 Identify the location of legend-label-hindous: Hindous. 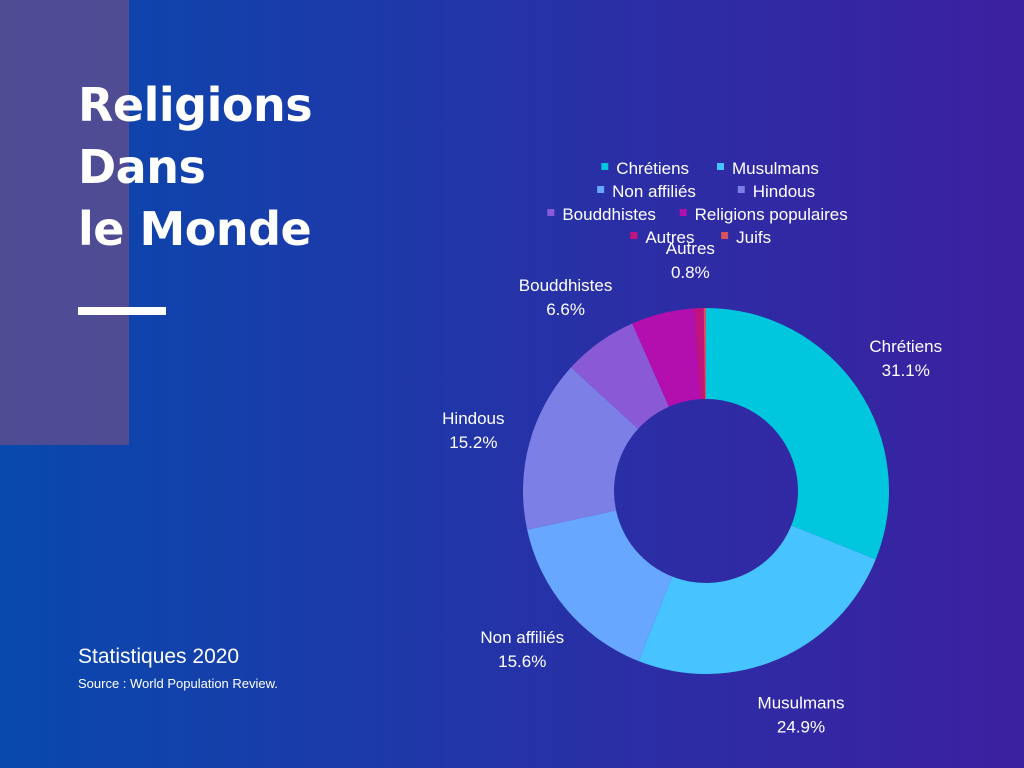
(784, 191).